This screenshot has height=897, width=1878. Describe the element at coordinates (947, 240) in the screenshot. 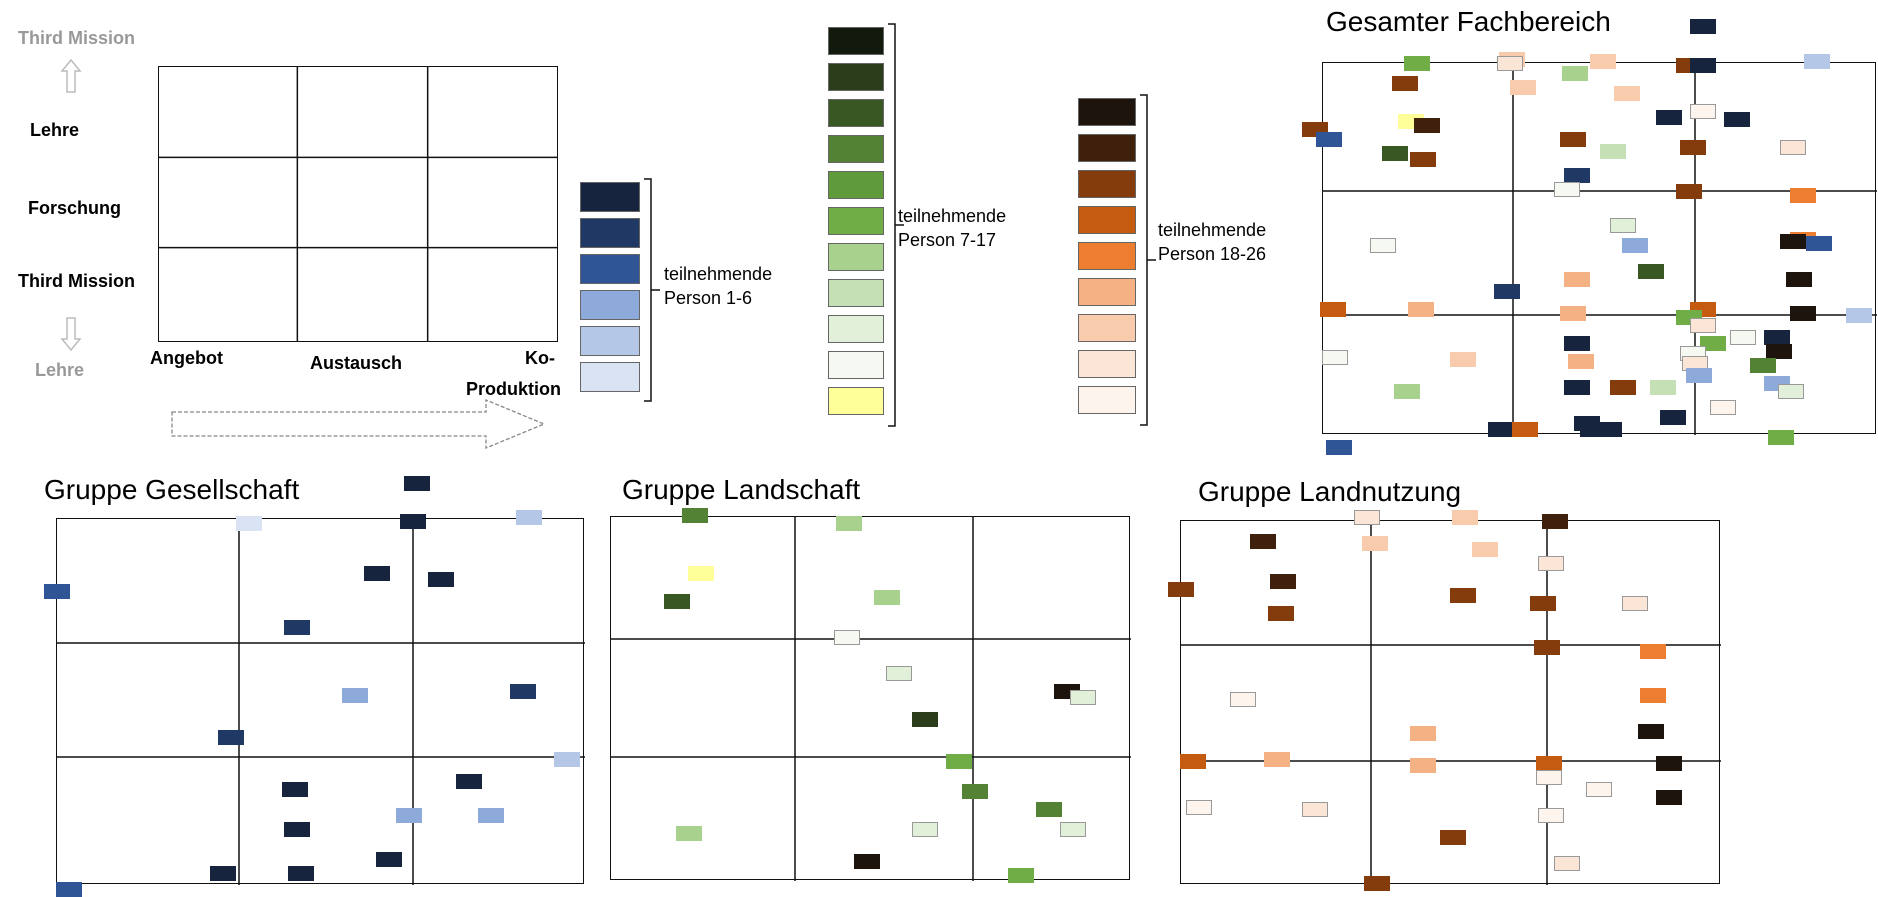

I see `legend-green-label-2: Person 7-17` at that location.